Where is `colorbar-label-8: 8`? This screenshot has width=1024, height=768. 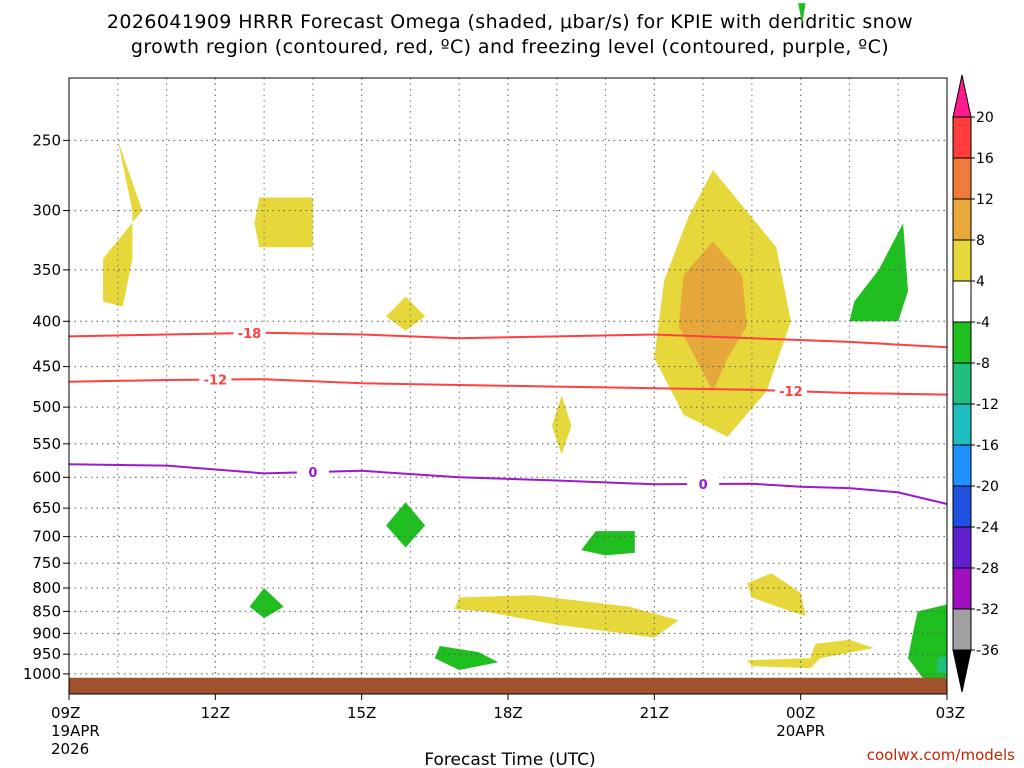
colorbar-label-8: 8 is located at coordinates (980, 241).